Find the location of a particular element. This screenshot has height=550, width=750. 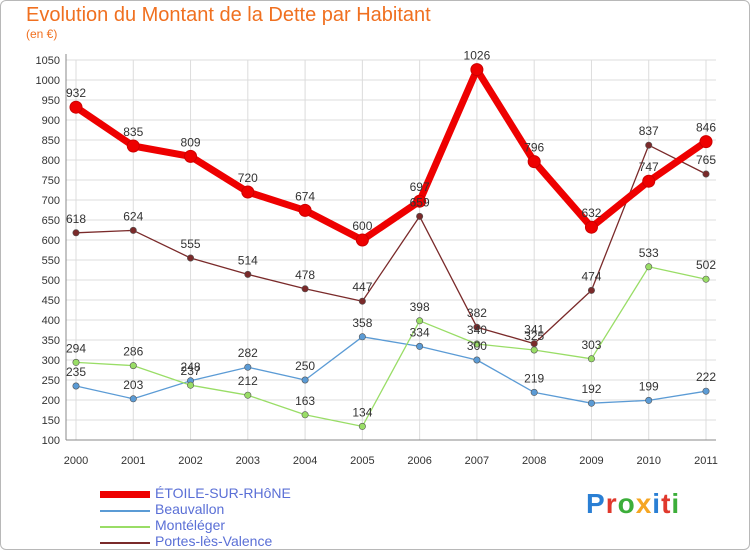

data-label: 632 is located at coordinates (591, 213).